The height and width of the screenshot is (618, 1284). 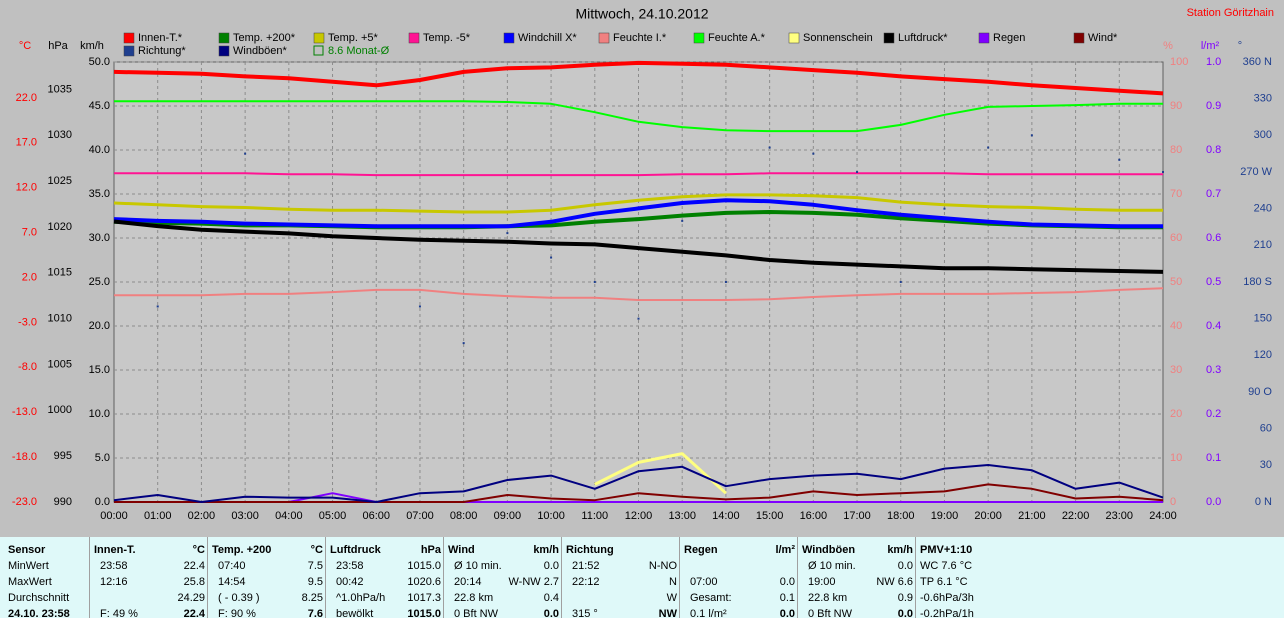 What do you see at coordinates (704, 582) in the screenshot?
I see `table-cell: 07:00` at bounding box center [704, 582].